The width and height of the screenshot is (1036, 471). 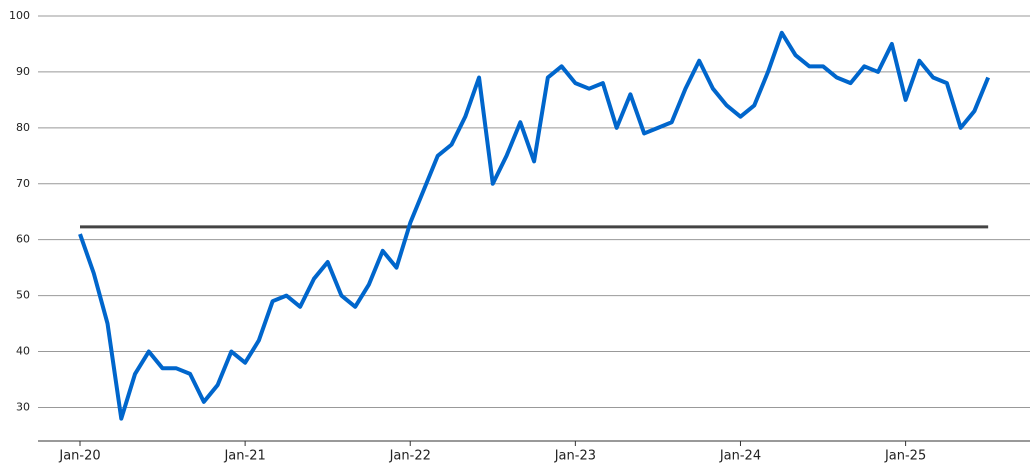 I want to click on y-tick-label: 30, so click(x=23, y=406).